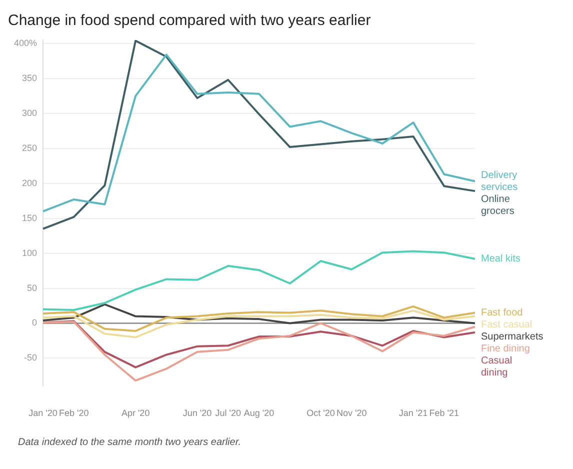 The height and width of the screenshot is (469, 573). What do you see at coordinates (444, 413) in the screenshot?
I see `x-tick-label: Feb '21` at bounding box center [444, 413].